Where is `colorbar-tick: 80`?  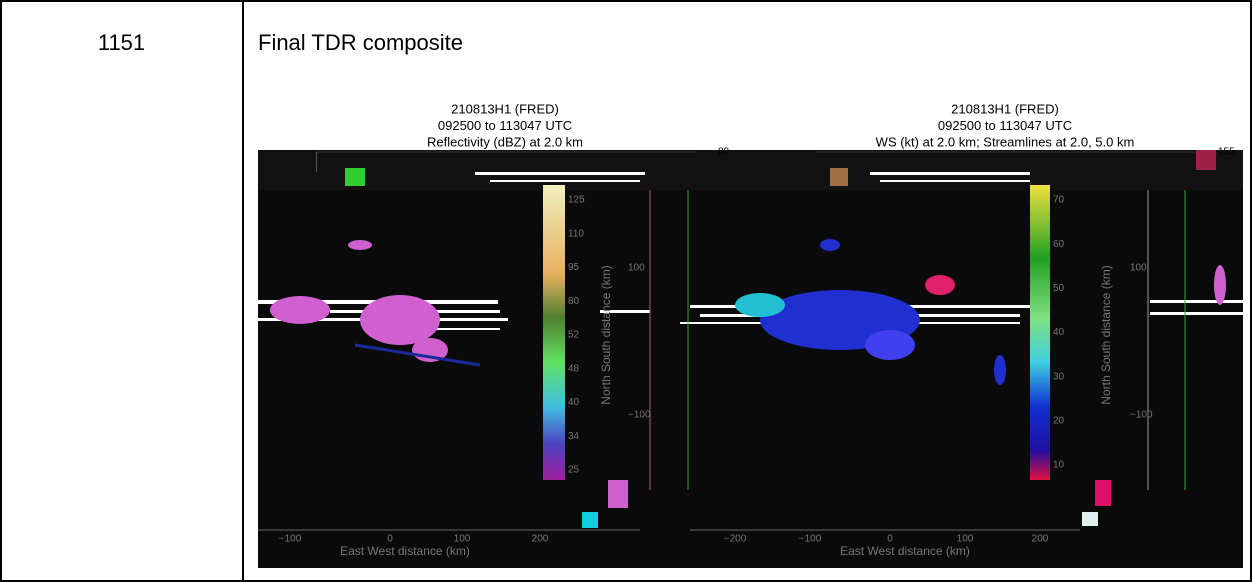 colorbar-tick: 80 is located at coordinates (574, 301).